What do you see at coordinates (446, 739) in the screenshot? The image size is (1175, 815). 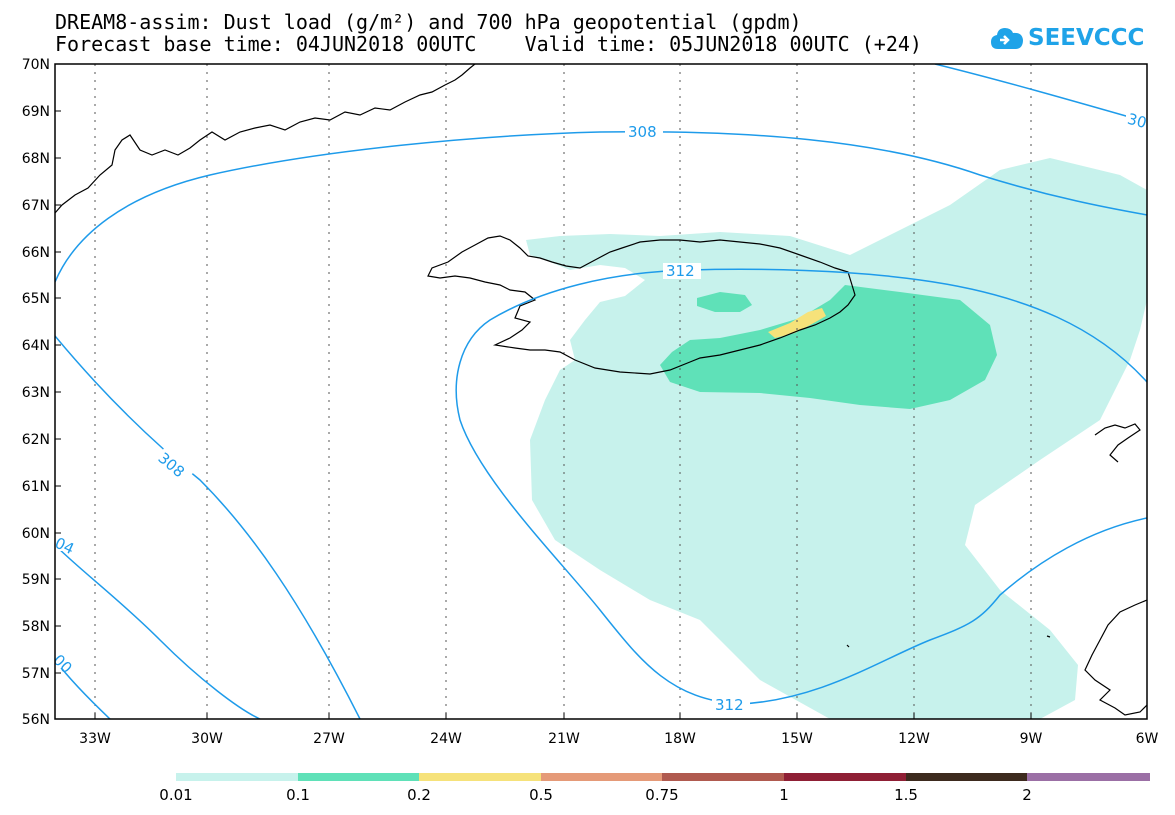 I see `lon-label: 24W` at bounding box center [446, 739].